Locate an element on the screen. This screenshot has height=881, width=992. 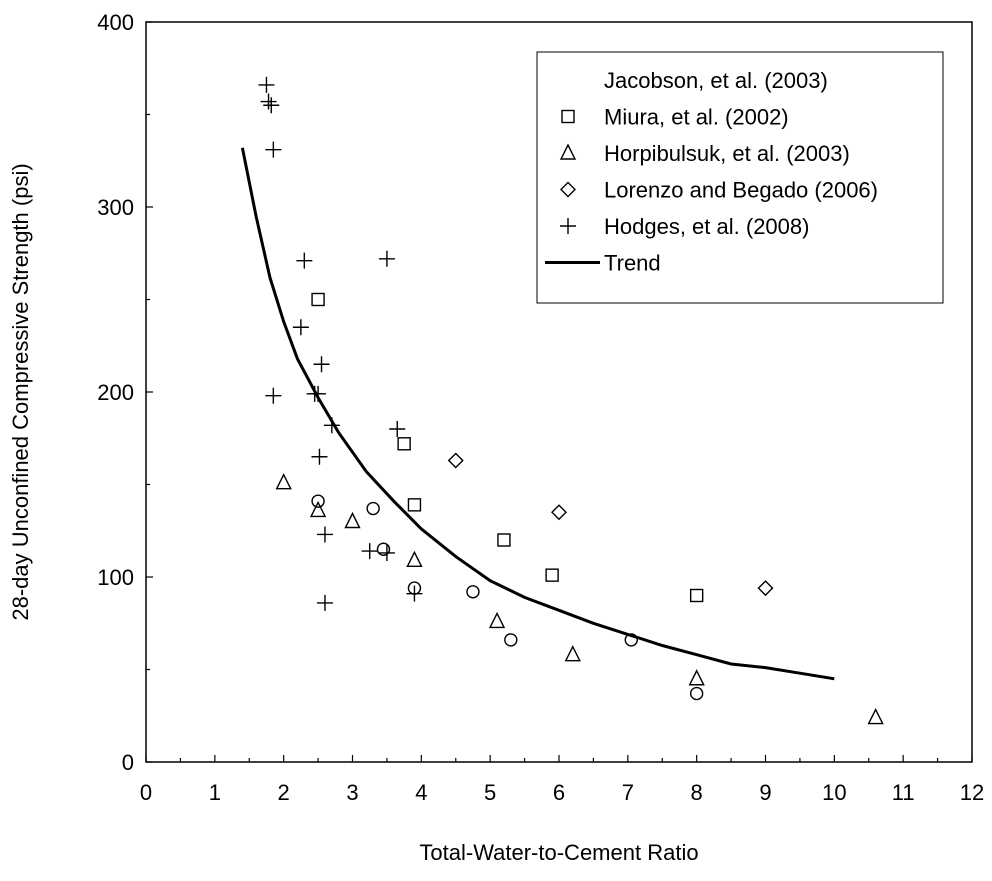
legend-plus-marker is located at coordinates (568, 226).